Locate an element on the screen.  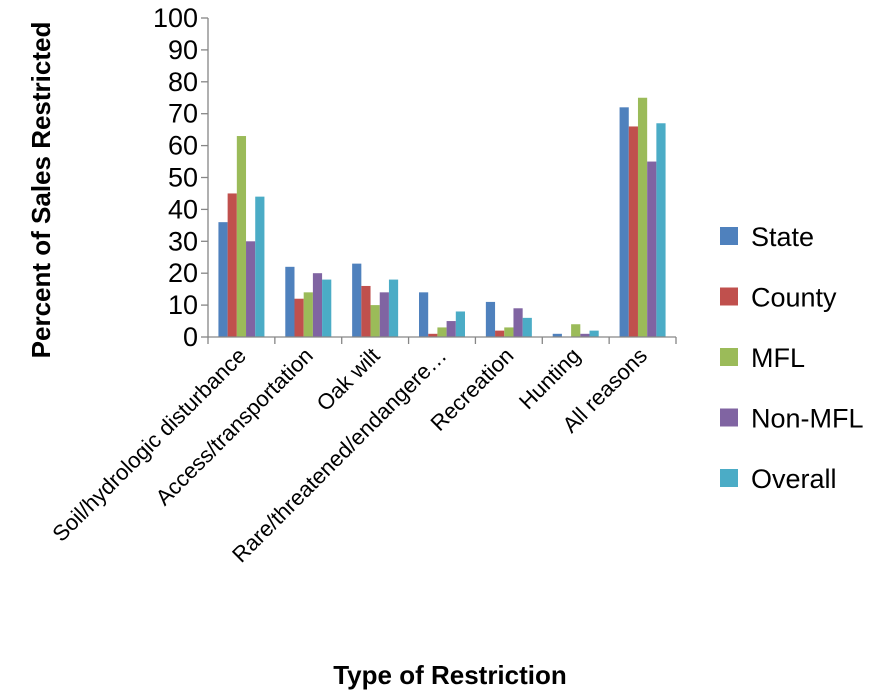
legend-label-county: County is located at coordinates (794, 298).